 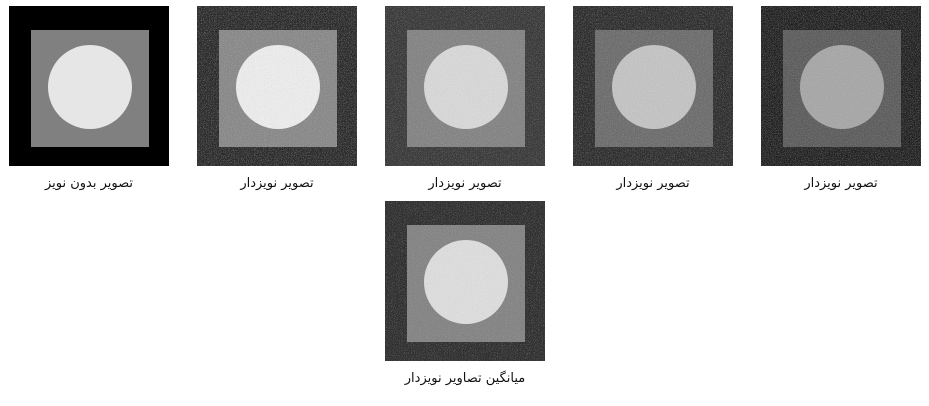 I want to click on average-image, so click(x=465, y=281).